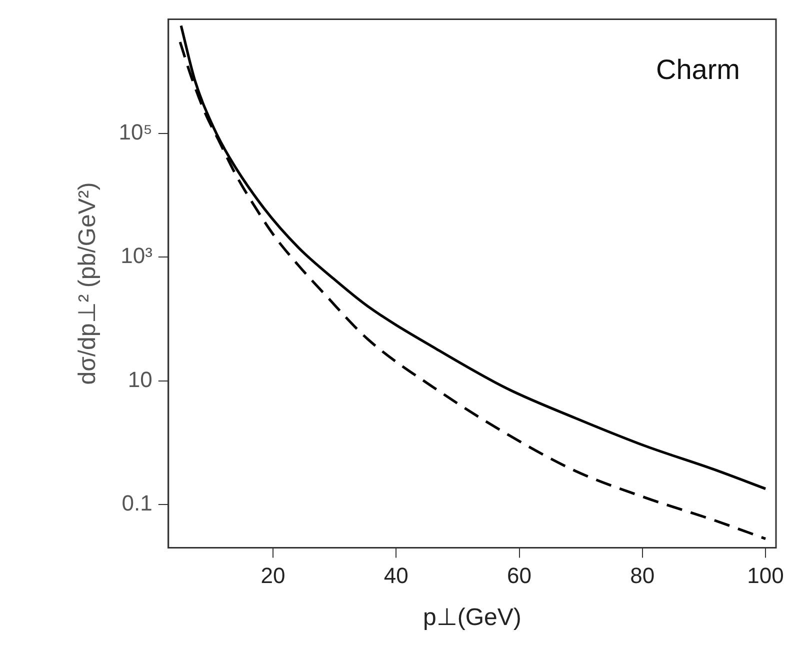 This screenshot has height=645, width=794. I want to click on x-tick-label: 20, so click(273, 575).